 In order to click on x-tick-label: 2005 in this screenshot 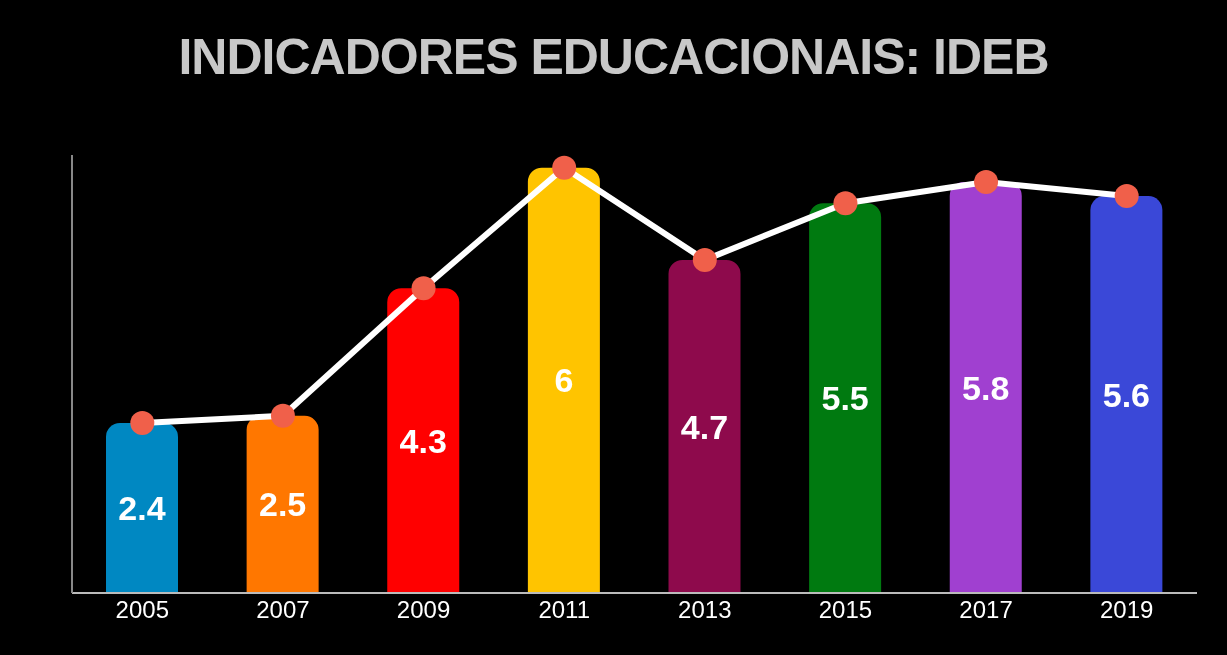, I will do `click(142, 610)`.